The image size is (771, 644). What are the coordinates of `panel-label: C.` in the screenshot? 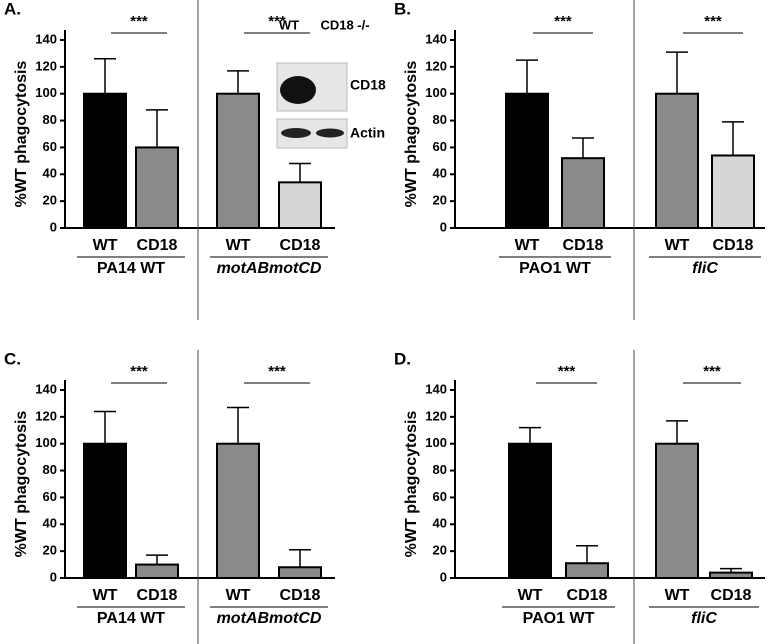 It's located at (12, 358).